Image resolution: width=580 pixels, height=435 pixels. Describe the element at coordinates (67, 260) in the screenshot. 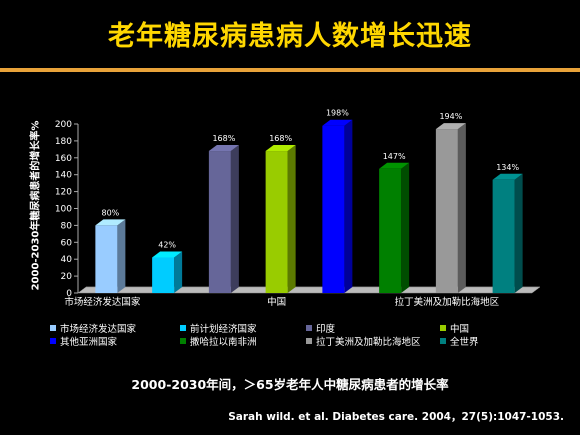

I see `y-tick-label: 40` at that location.